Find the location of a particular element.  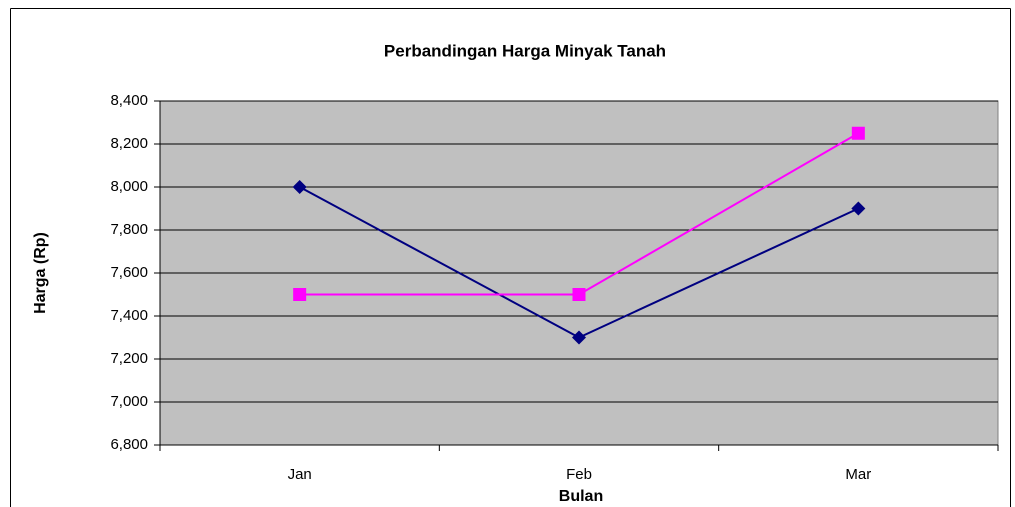

x-tick-label: Jan is located at coordinates (300, 474).